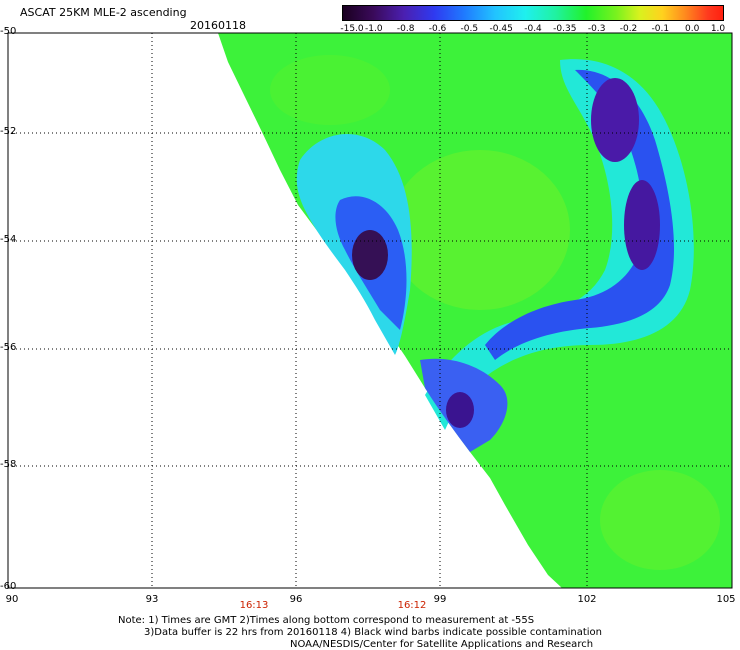 This screenshot has height=650, width=740. I want to click on colorbar-tick-label: -0.35, so click(565, 29).